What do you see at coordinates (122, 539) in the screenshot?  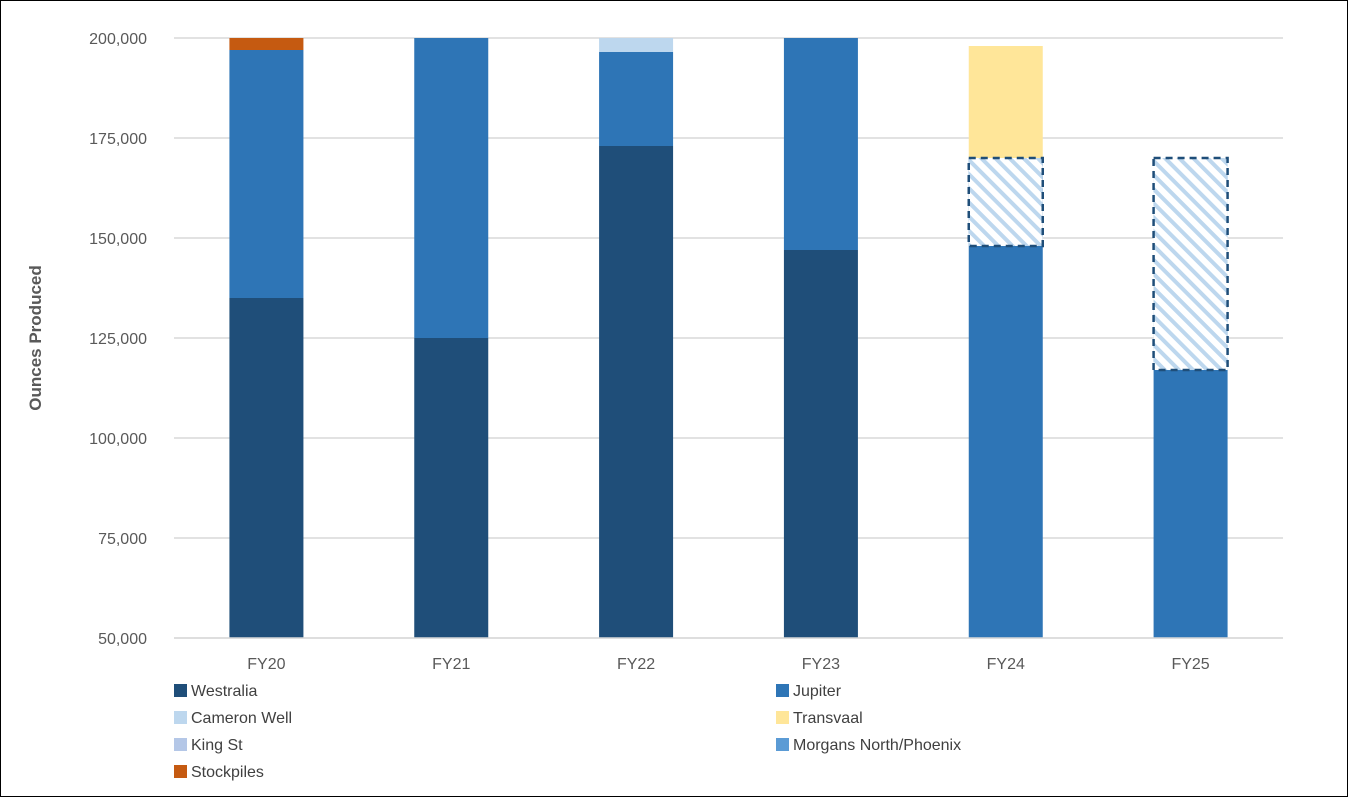 I see `y-tick-label: 75,000` at bounding box center [122, 539].